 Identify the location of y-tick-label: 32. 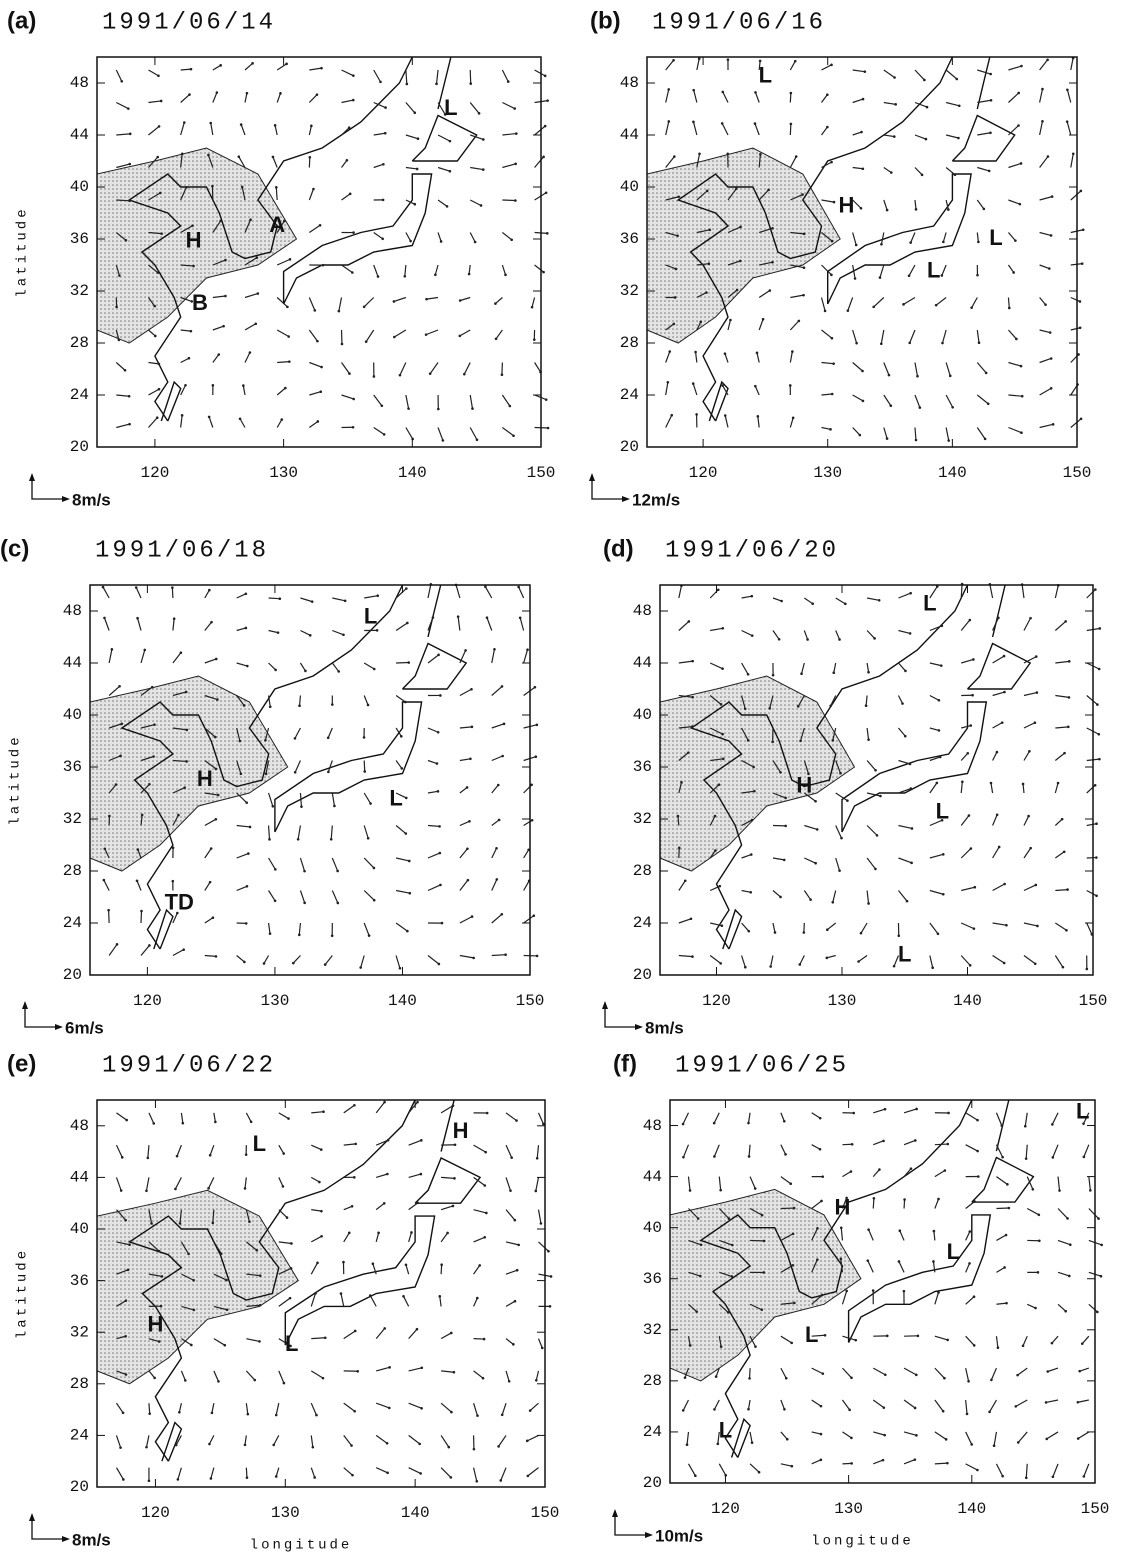
(79, 291).